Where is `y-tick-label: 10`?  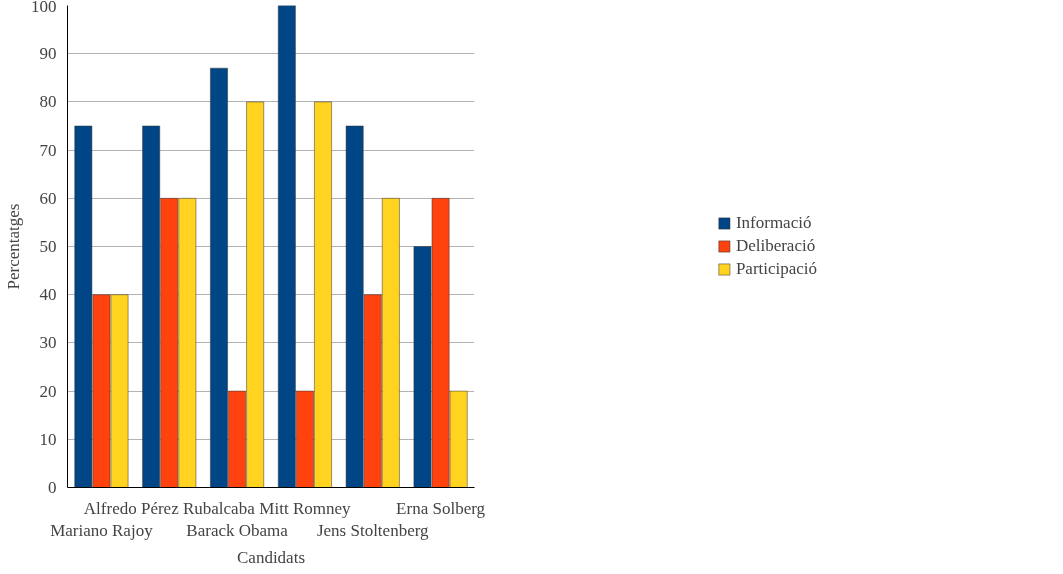
y-tick-label: 10 is located at coordinates (48, 439).